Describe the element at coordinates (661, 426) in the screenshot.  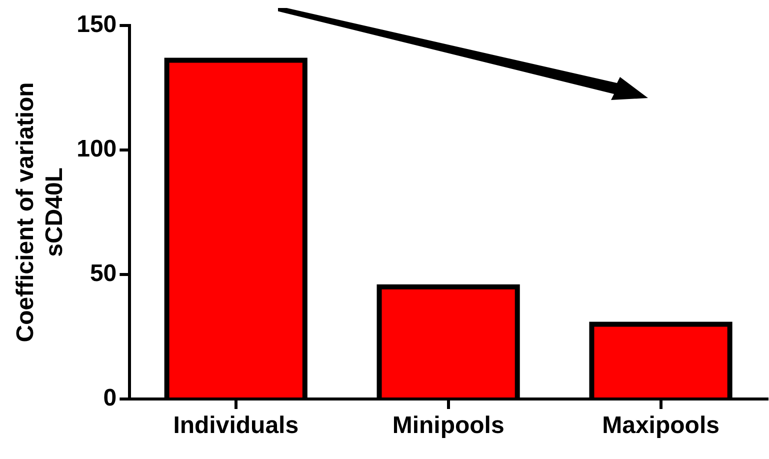
I see `x-tick-label: Maxipools` at that location.